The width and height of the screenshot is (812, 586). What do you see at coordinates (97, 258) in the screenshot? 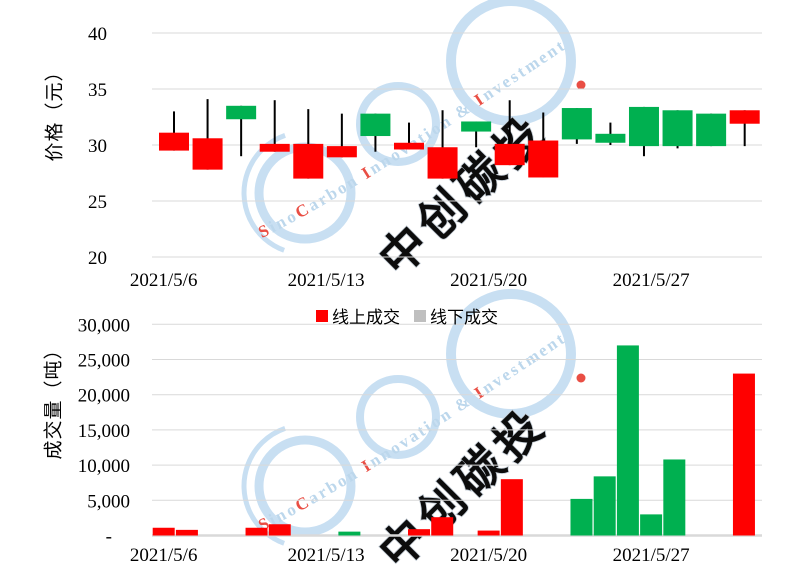
I see `price-y-tick-label: 20` at bounding box center [97, 258].